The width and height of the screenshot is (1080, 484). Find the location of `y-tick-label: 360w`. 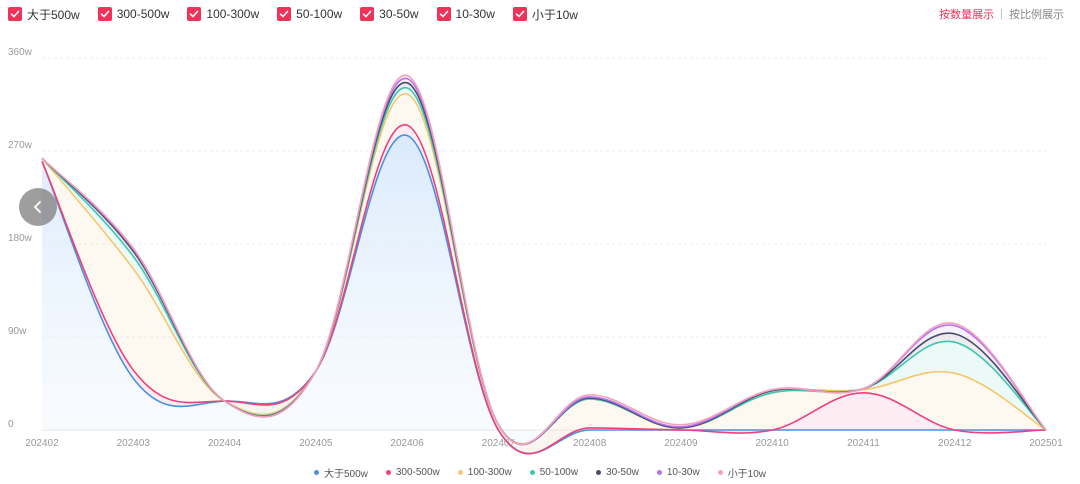

y-tick-label: 360w is located at coordinates (20, 52).